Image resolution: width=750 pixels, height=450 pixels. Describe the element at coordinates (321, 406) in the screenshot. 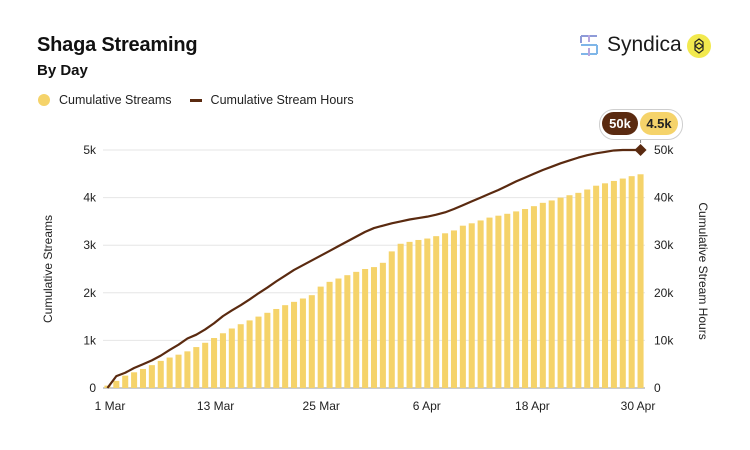

I see `x-tick-label: 25 Mar` at that location.